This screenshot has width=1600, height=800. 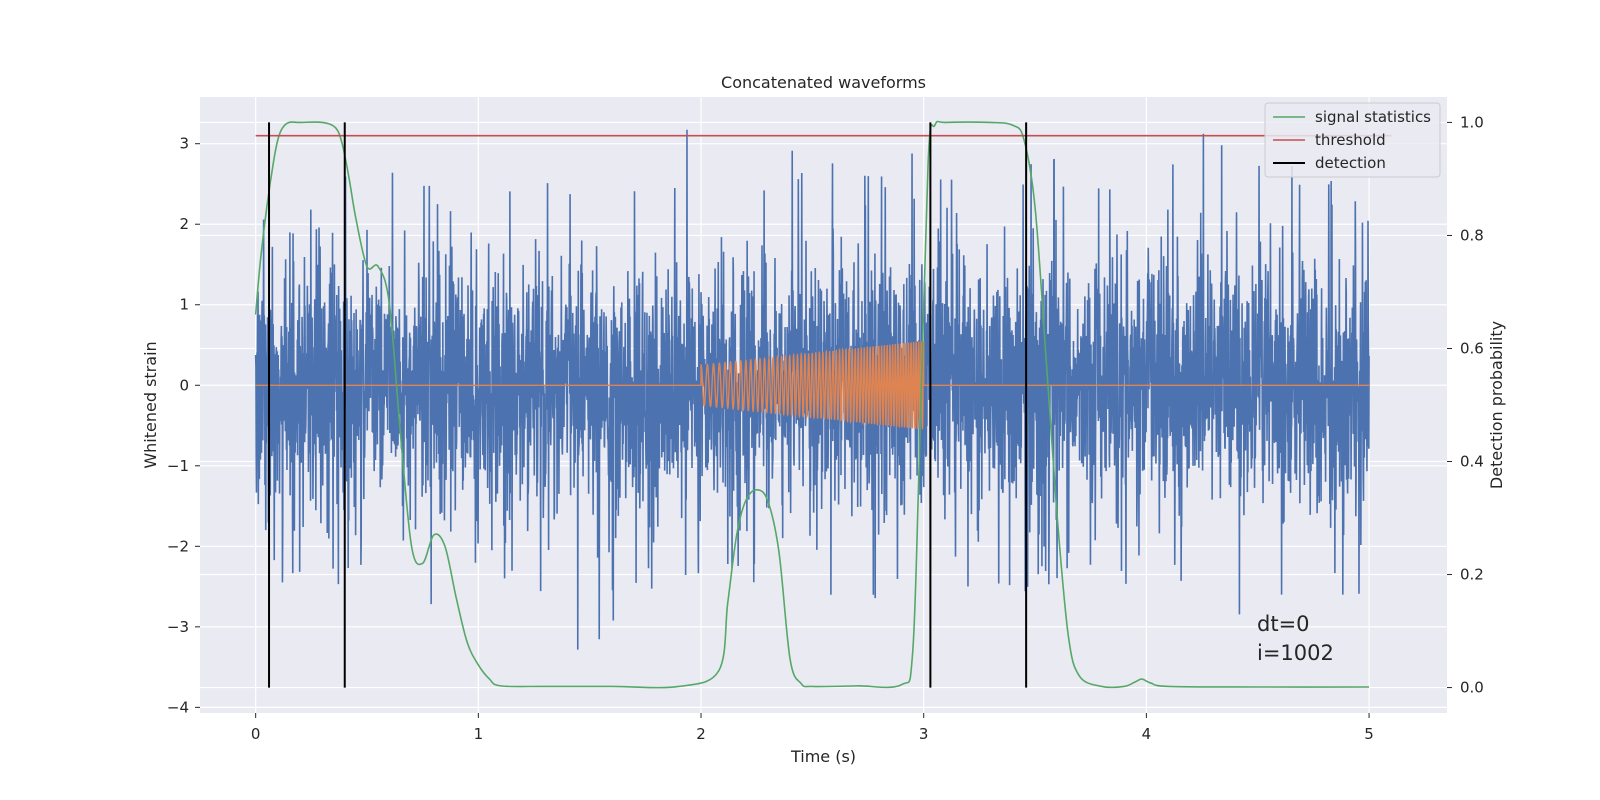 What do you see at coordinates (178, 546) in the screenshot?
I see `y-tick-label: −2` at bounding box center [178, 546].